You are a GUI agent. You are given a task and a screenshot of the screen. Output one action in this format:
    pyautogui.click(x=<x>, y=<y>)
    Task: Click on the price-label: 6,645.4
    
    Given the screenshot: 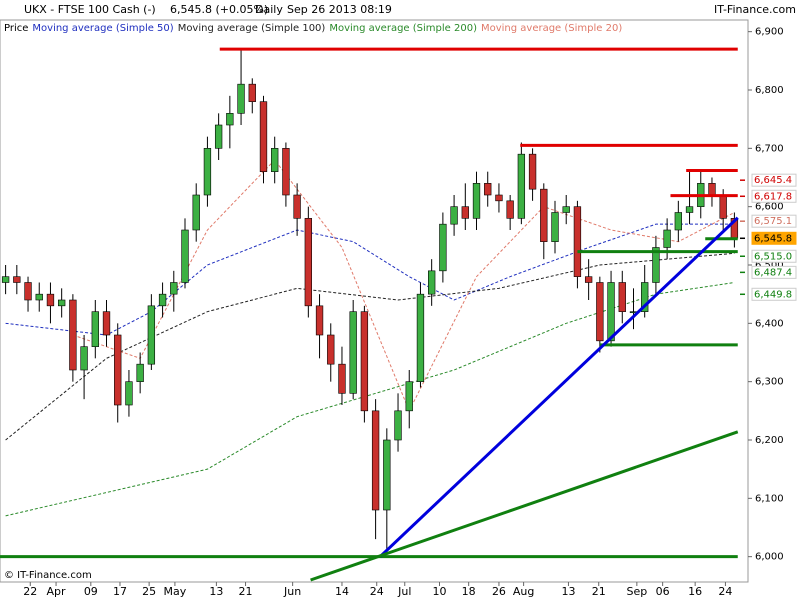 What is the action you would take?
    pyautogui.click(x=773, y=180)
    